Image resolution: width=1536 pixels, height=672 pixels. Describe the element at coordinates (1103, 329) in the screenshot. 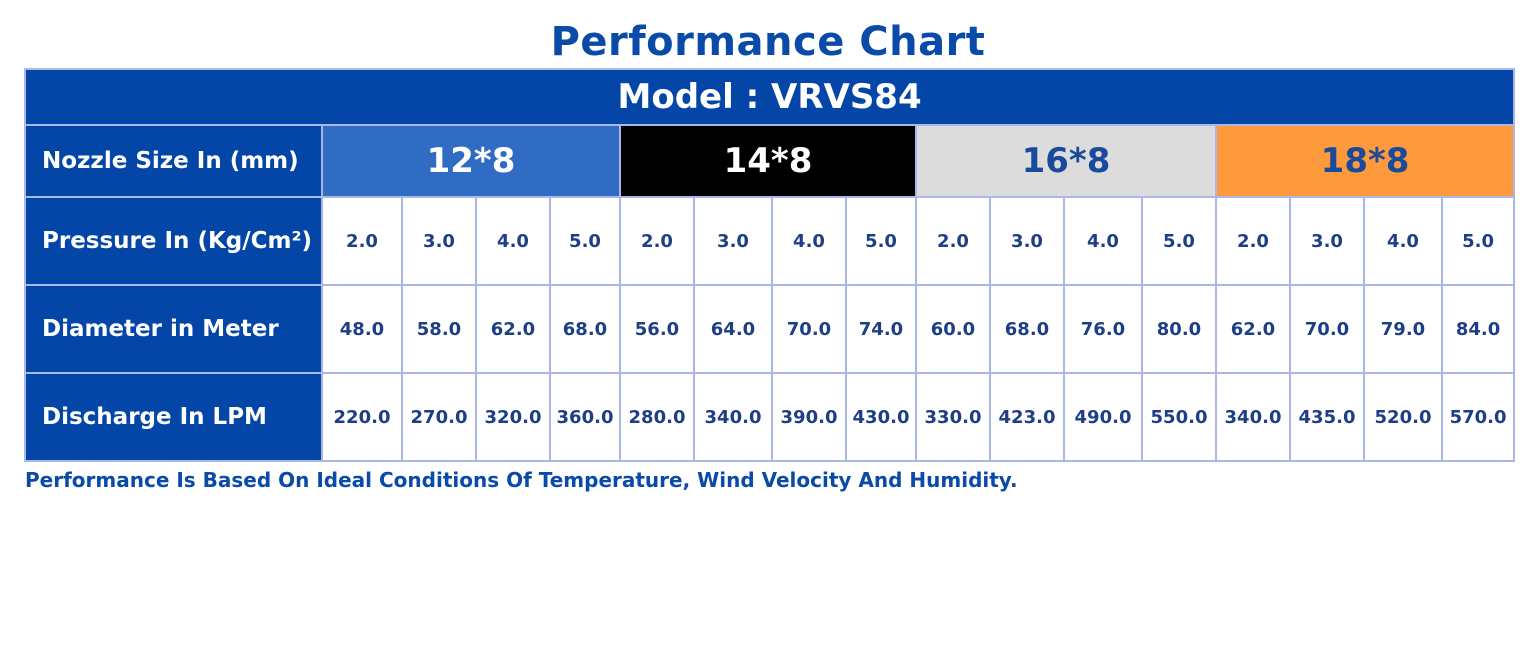

I see `table-cell: 76.0` at that location.